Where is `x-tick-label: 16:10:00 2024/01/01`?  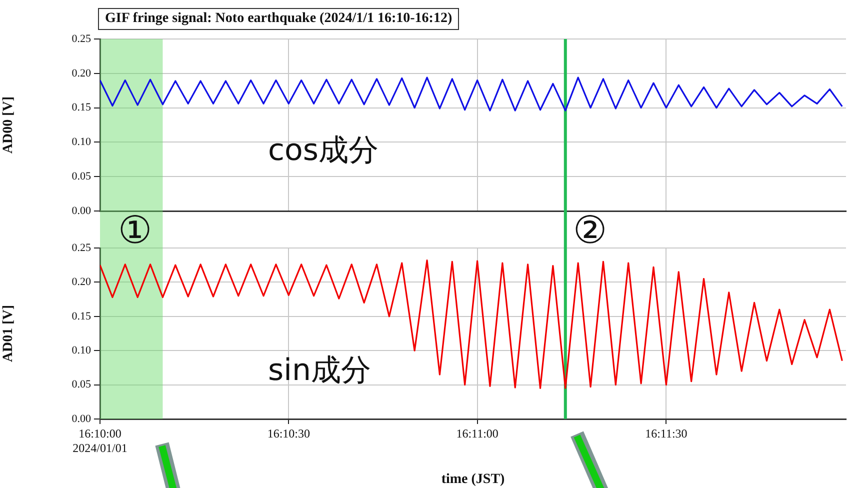 x-tick-label: 16:10:00 2024/01/01 is located at coordinates (100, 440).